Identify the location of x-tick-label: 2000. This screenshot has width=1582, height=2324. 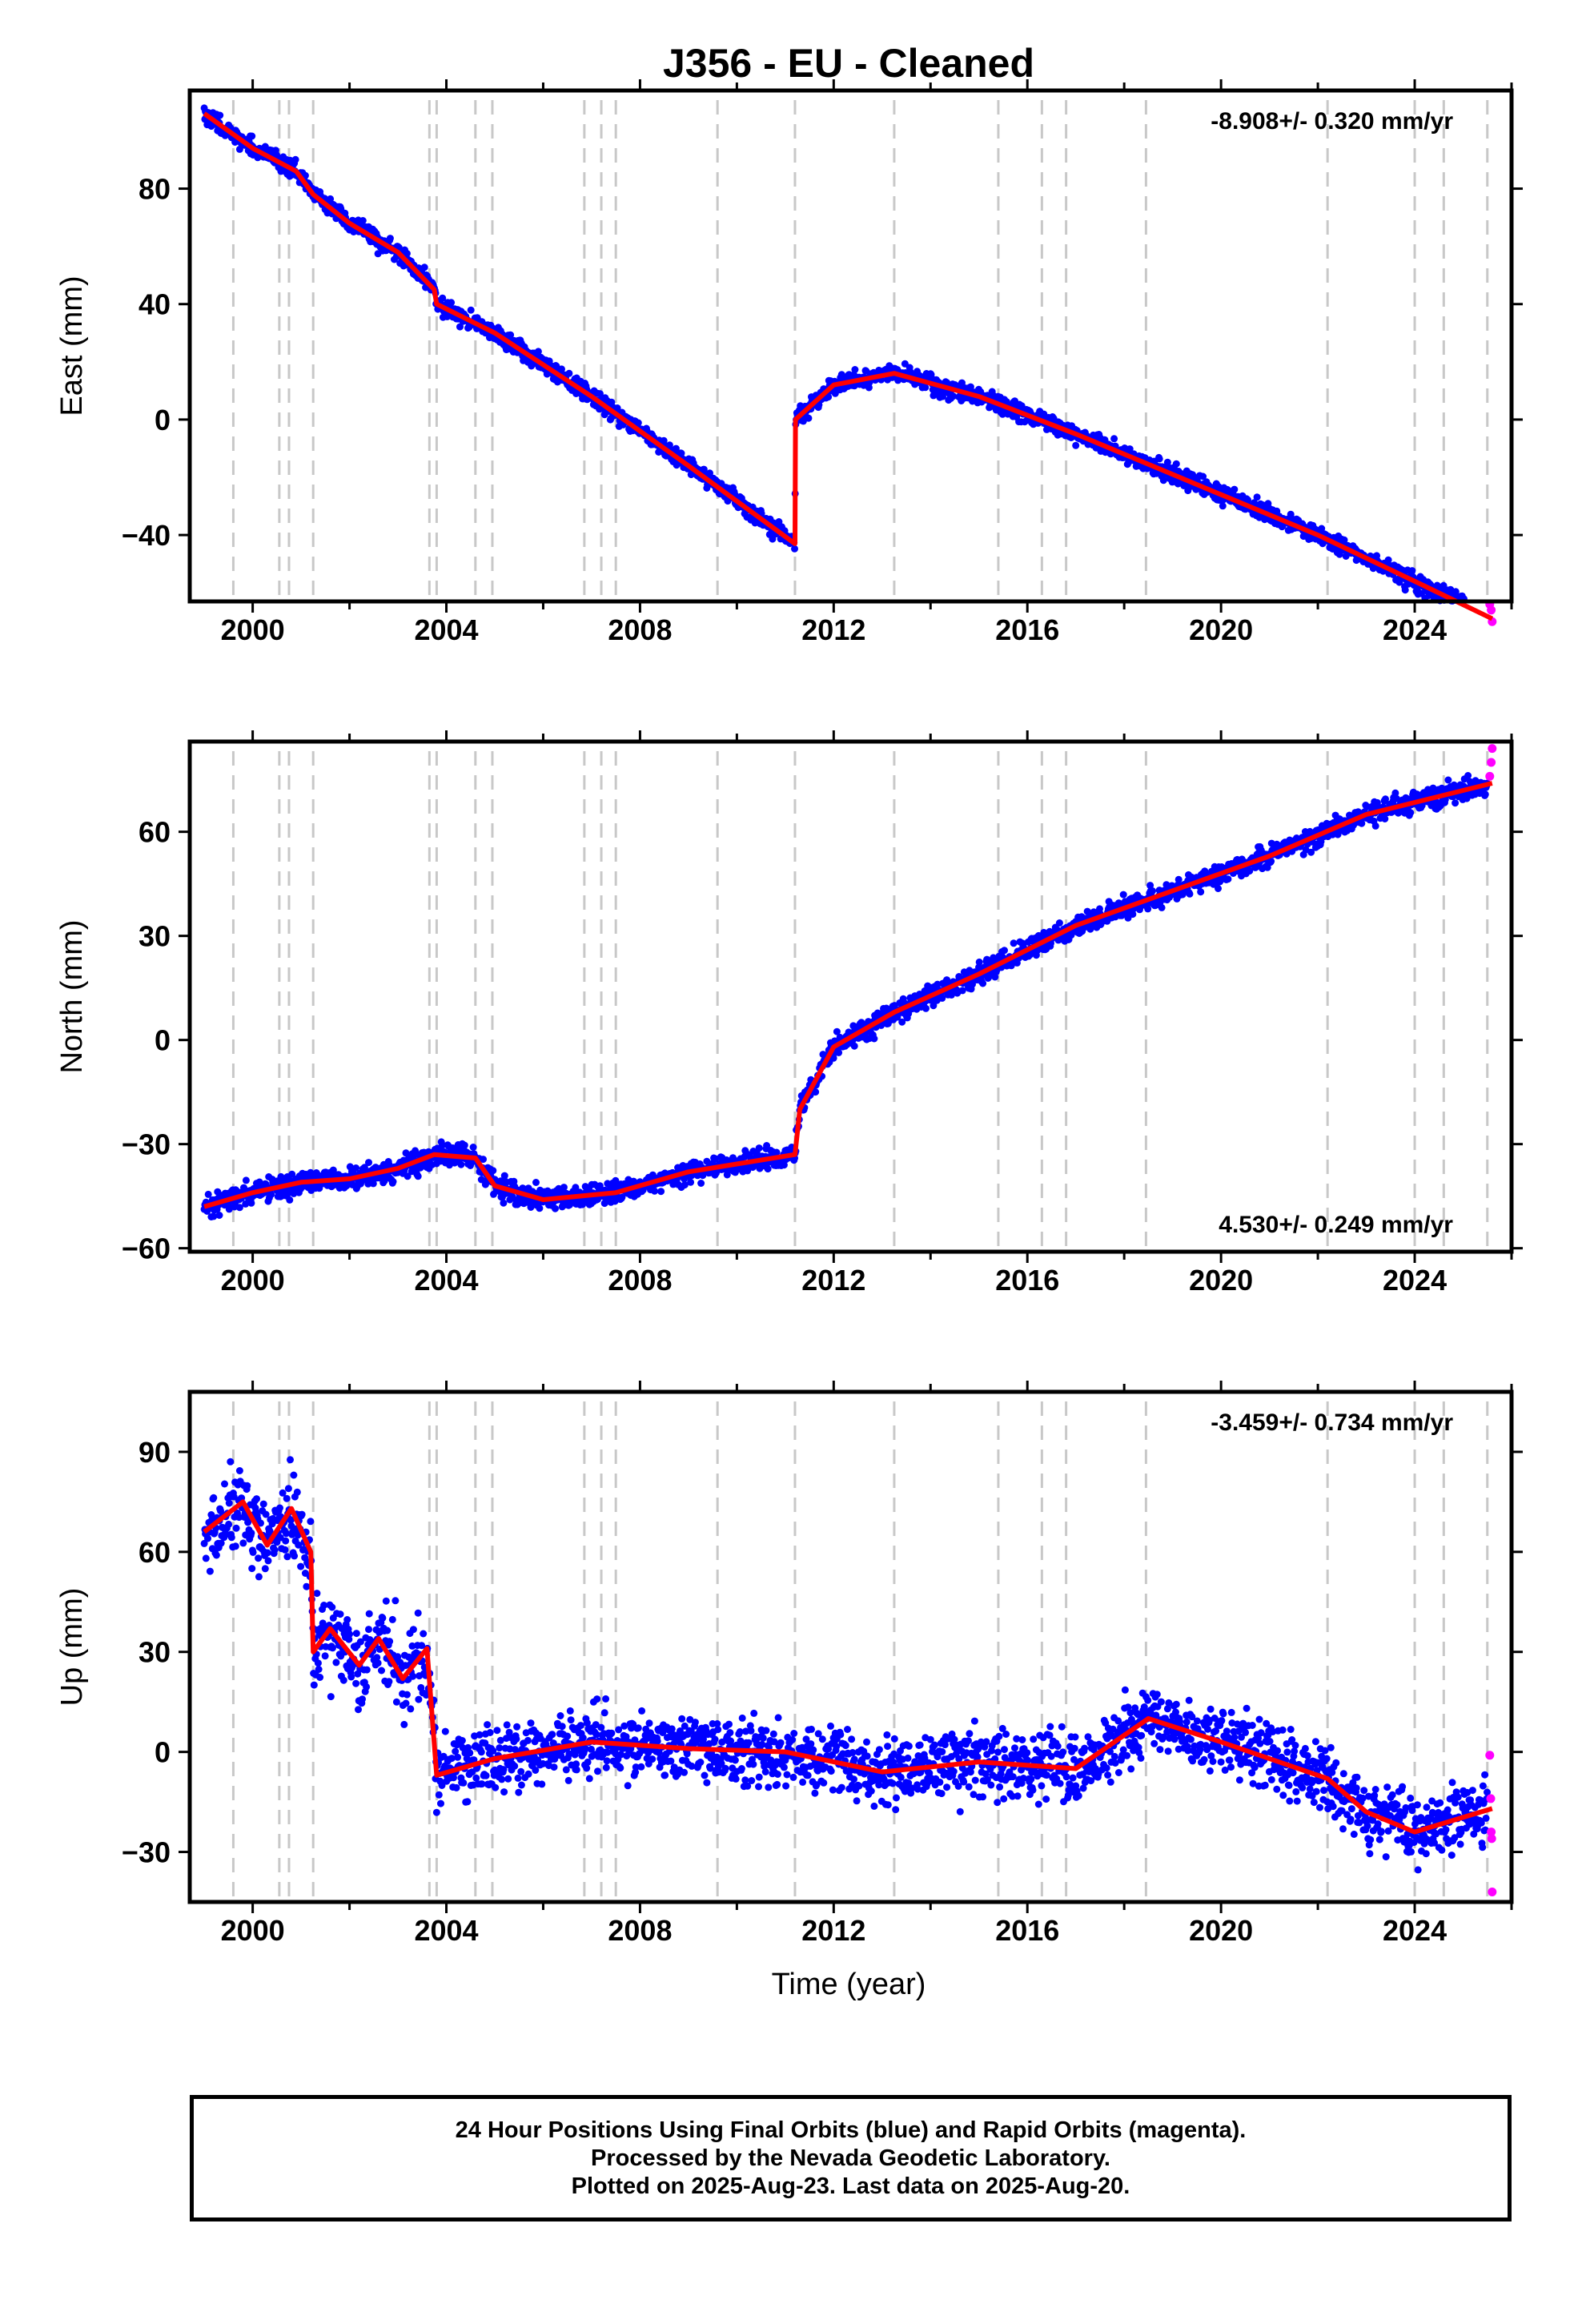
(253, 629).